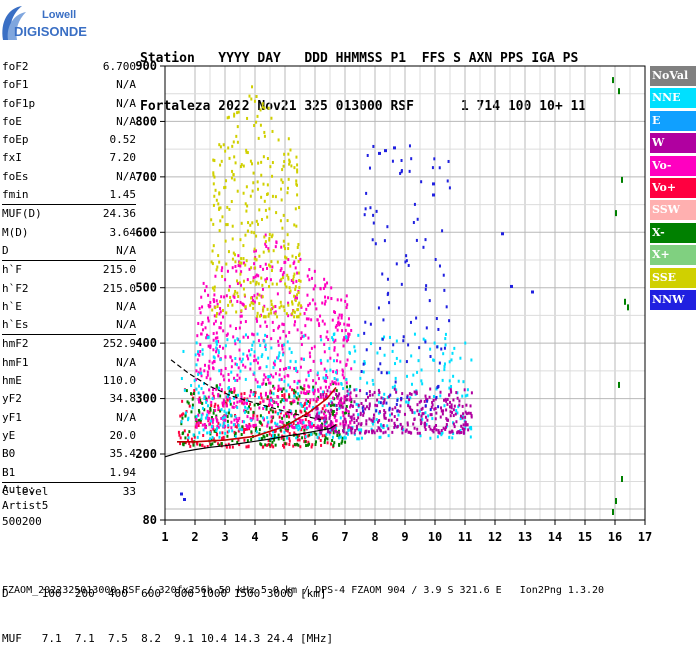 The height and width of the screenshot is (661, 700). I want to click on y-tick-label: 700, so click(146, 177).